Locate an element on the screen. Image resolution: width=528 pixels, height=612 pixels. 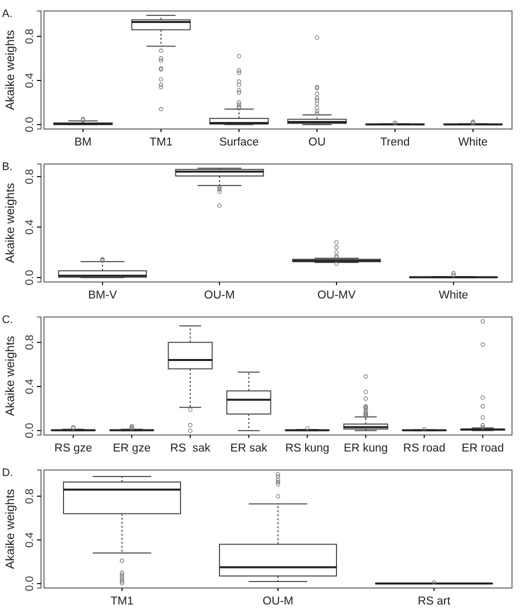
x-tick-label: BM-V is located at coordinates (103, 295).